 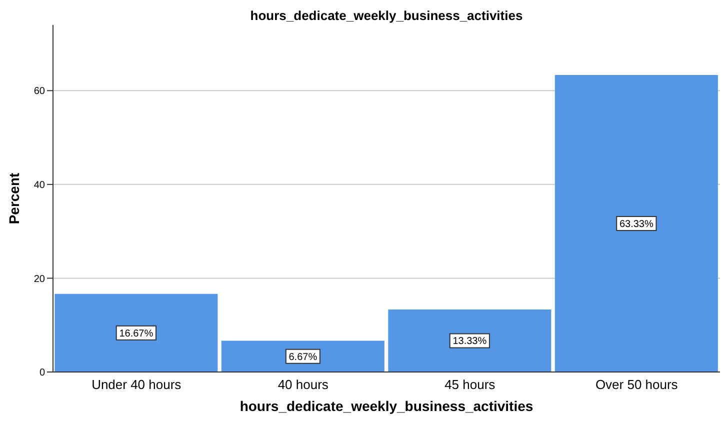 I want to click on data-label: 13.33%, so click(x=469, y=342).